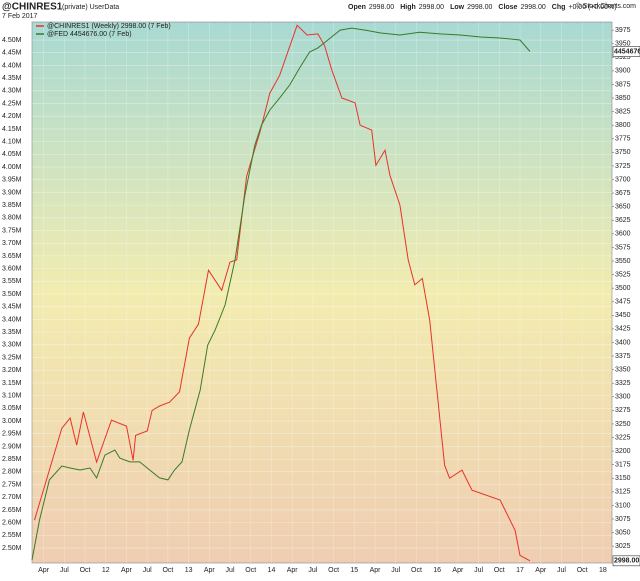  What do you see at coordinates (89, 34) in the screenshot?
I see `legend-label: @FED 4454676.00 (7 Feb)` at bounding box center [89, 34].